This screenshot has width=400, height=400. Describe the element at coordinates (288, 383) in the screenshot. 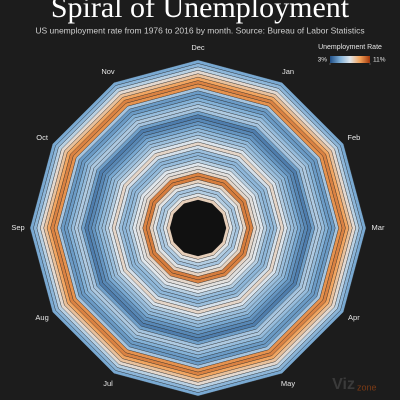

I see `month-label: May` at that location.